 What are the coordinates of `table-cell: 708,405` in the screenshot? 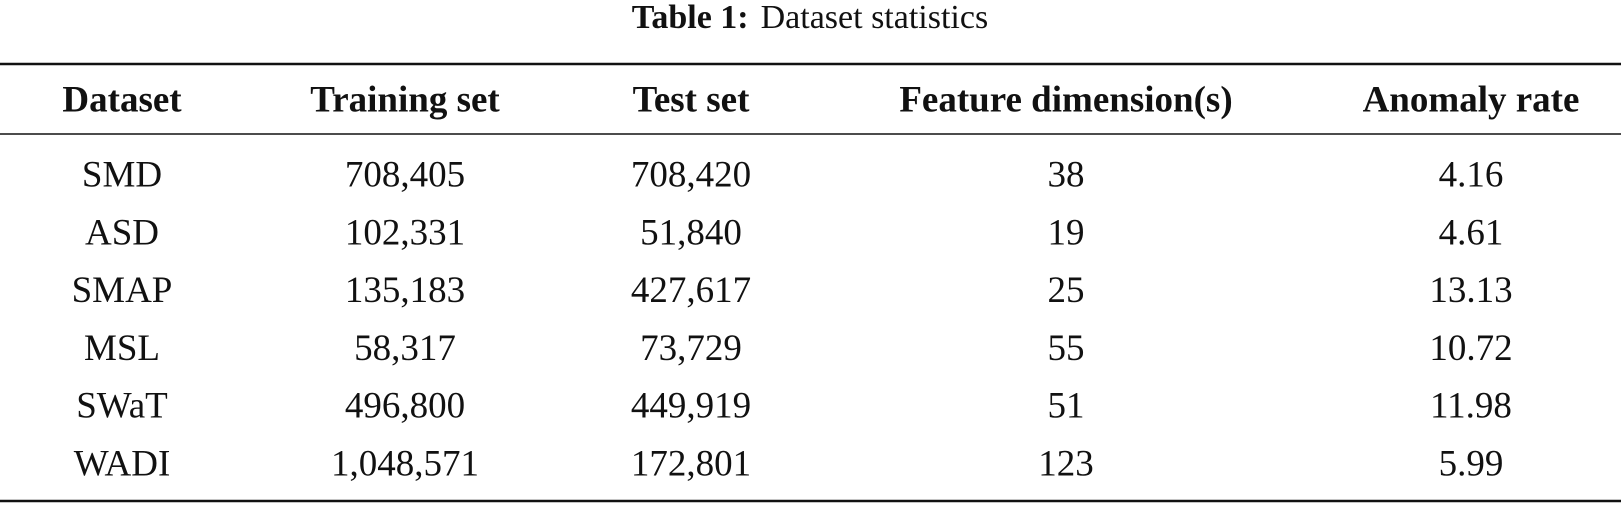 It's located at (405, 174).